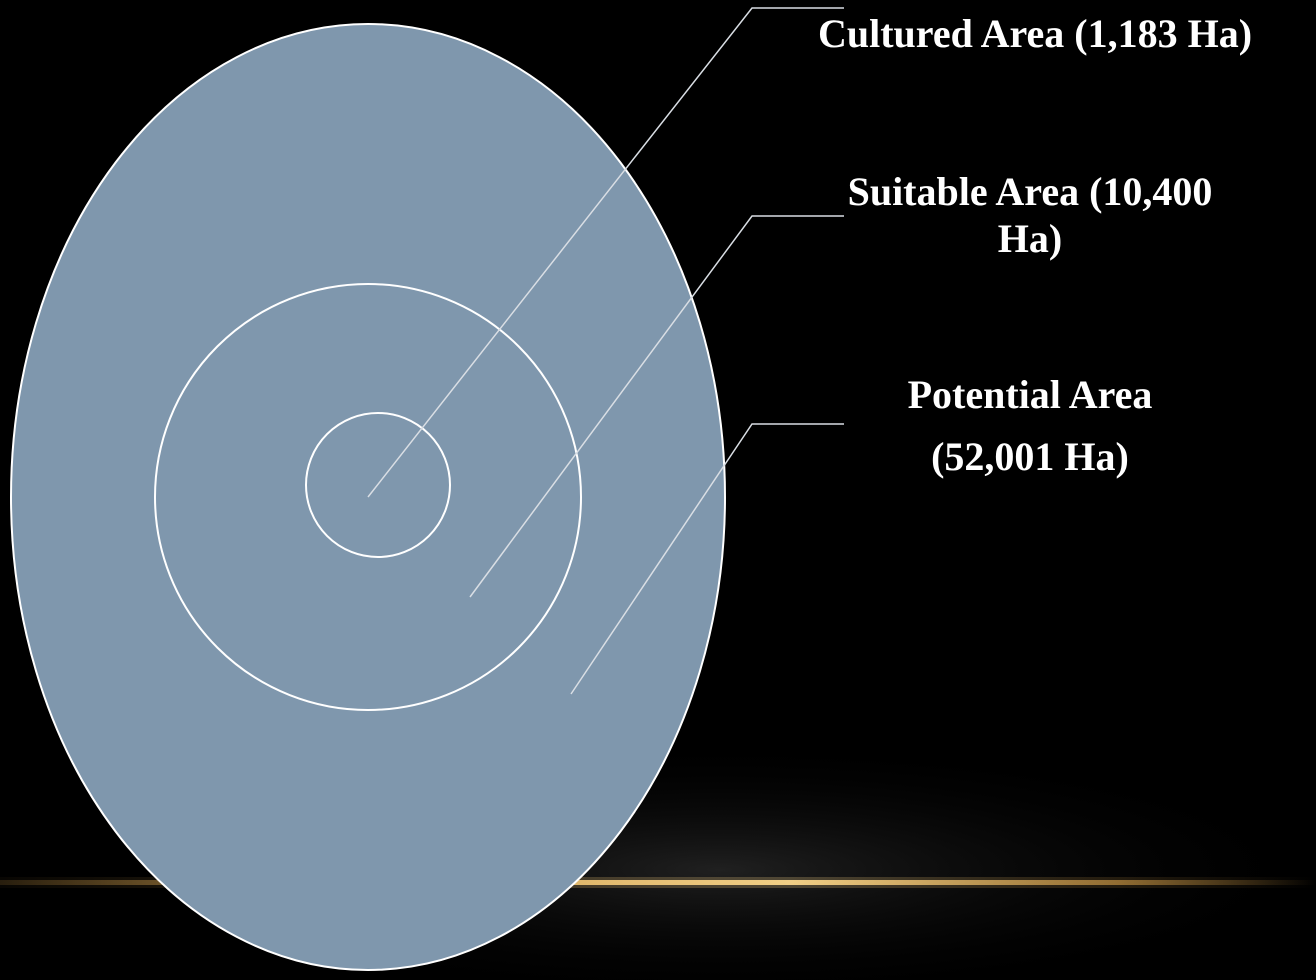 The image size is (1316, 980). I want to click on potential-area-label: Potential Area (52,001 Ha), so click(1030, 426).